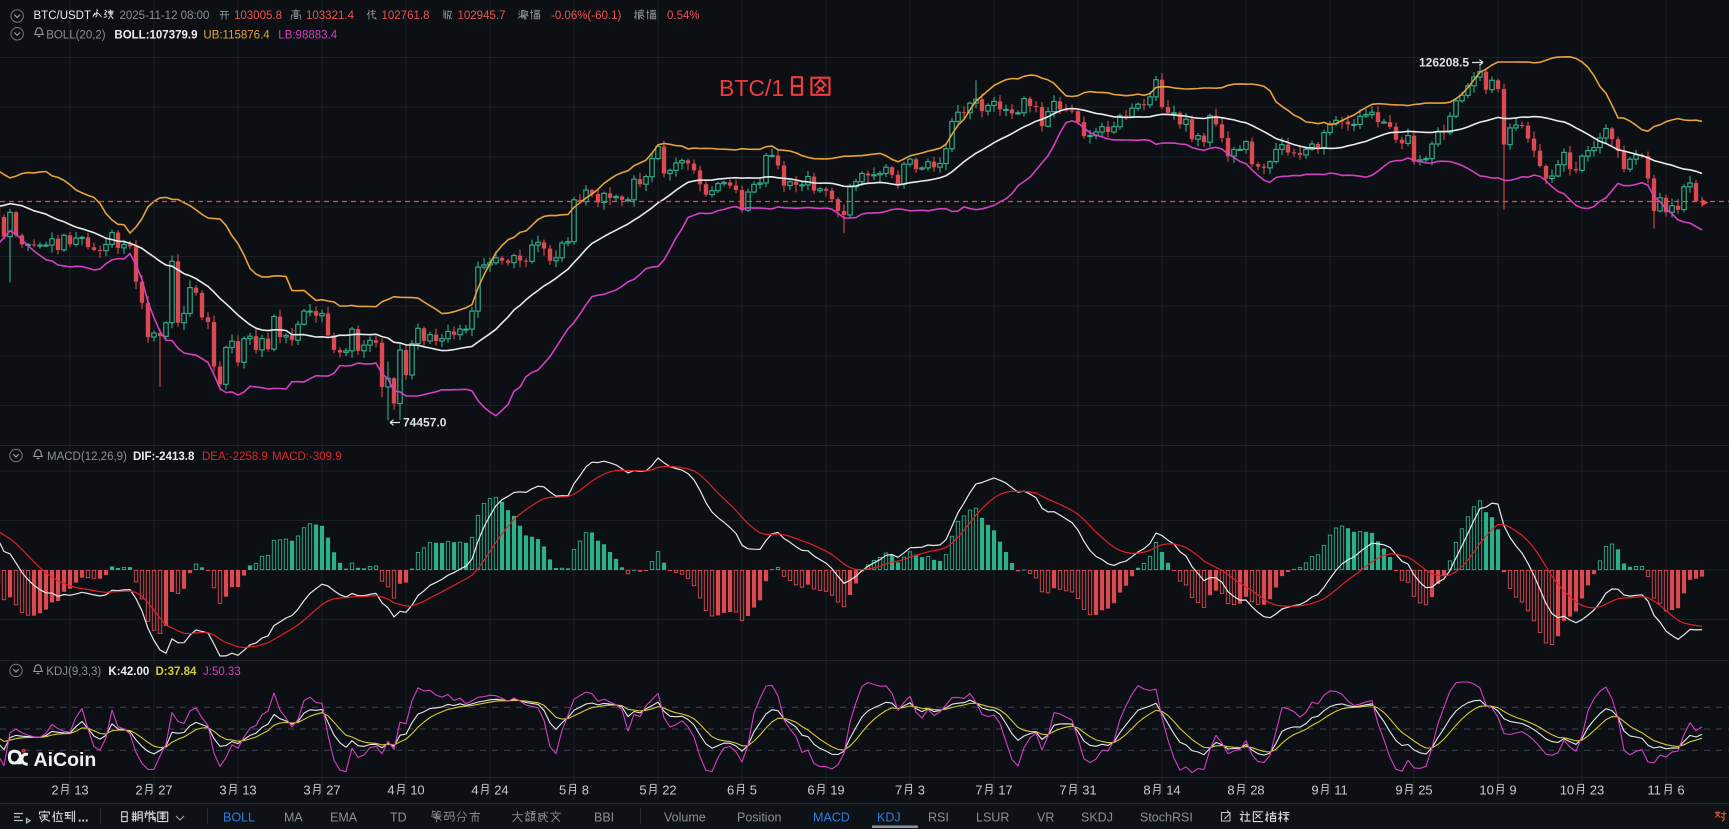  I want to click on svg-text: BTC/USDT, so click(63, 16).